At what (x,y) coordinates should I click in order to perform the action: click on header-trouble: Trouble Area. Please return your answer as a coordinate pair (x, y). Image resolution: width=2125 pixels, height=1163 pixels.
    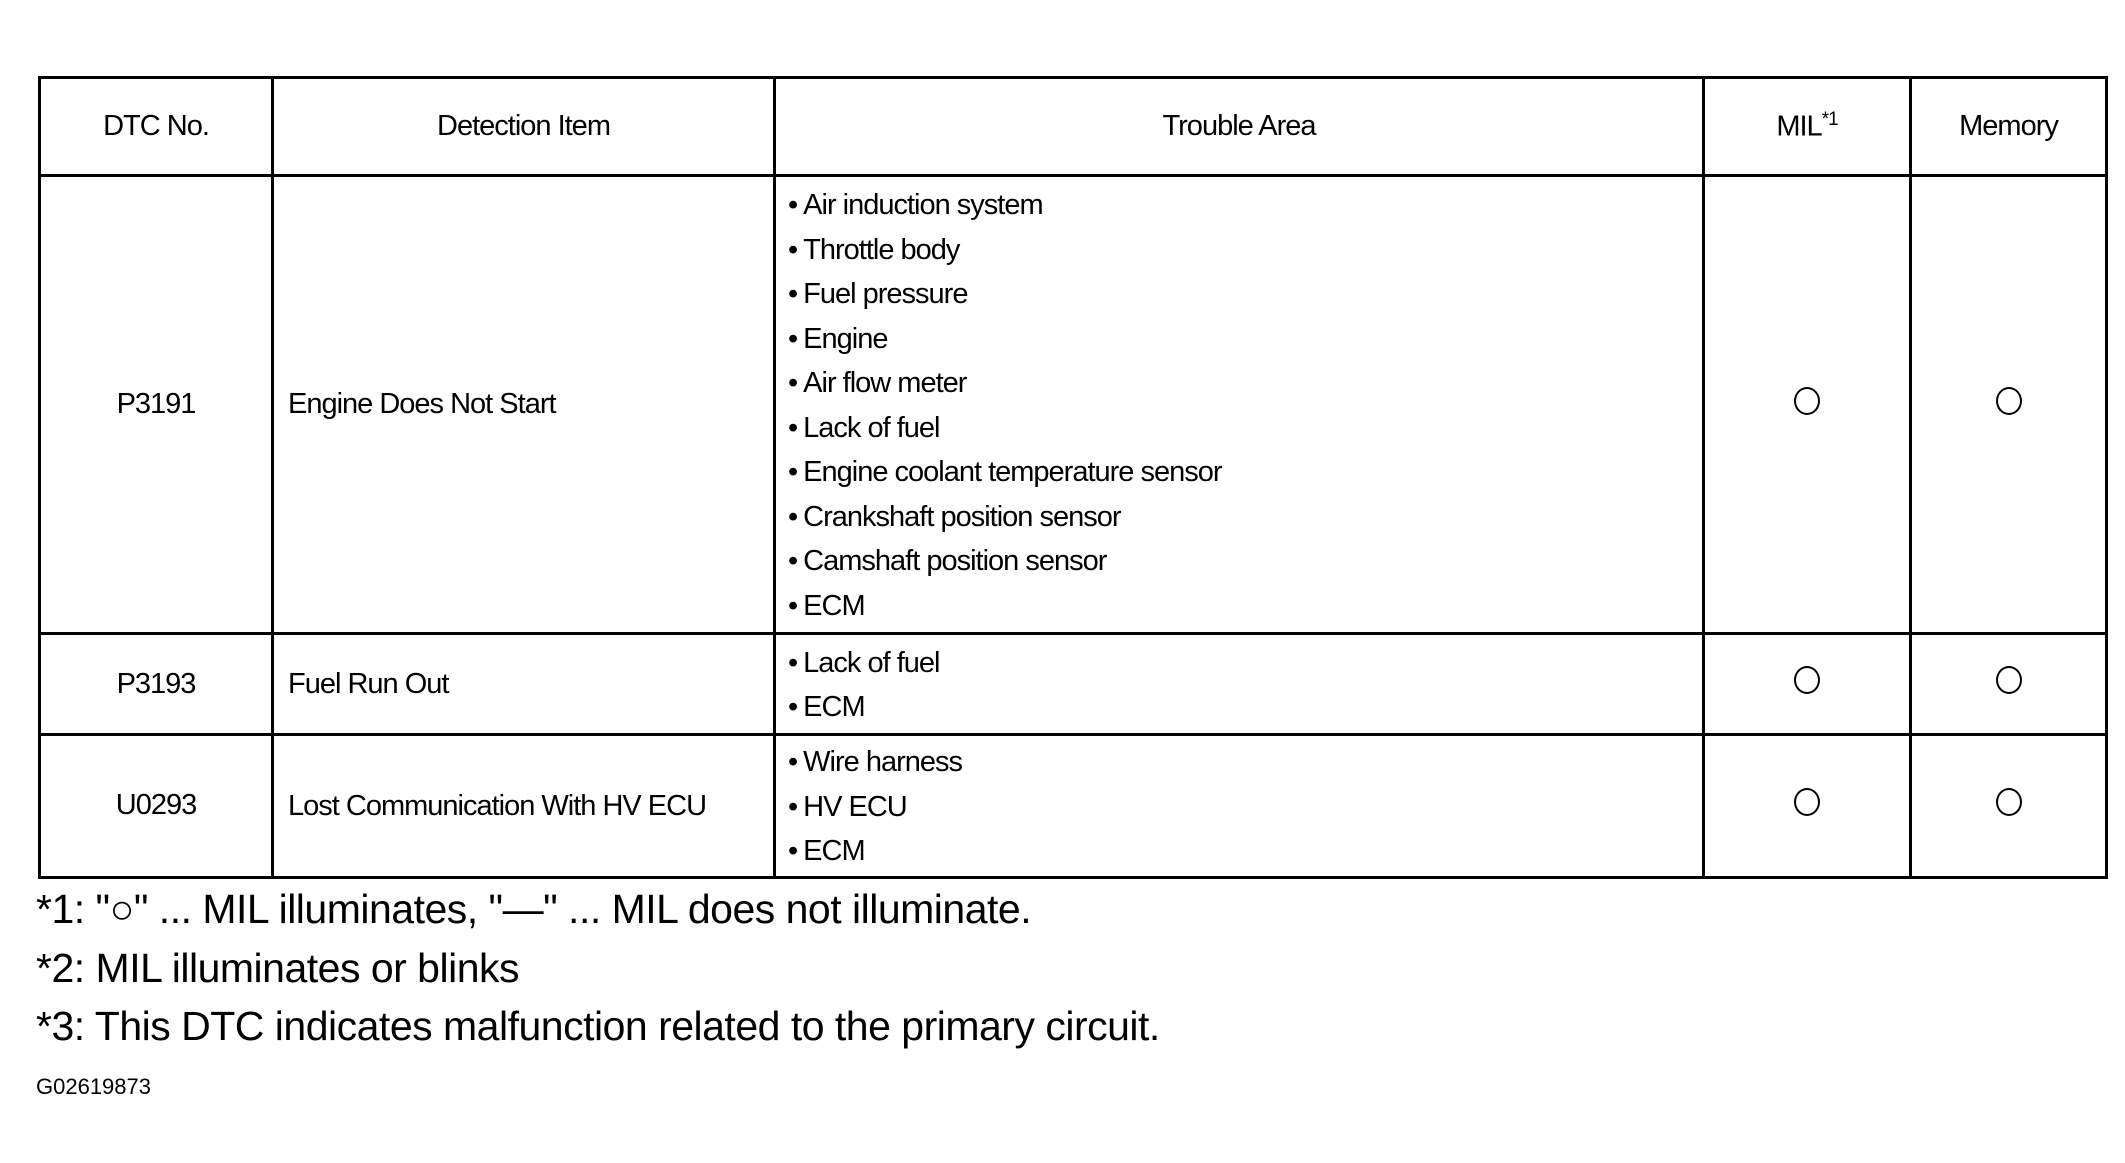
    Looking at the image, I should click on (1239, 126).